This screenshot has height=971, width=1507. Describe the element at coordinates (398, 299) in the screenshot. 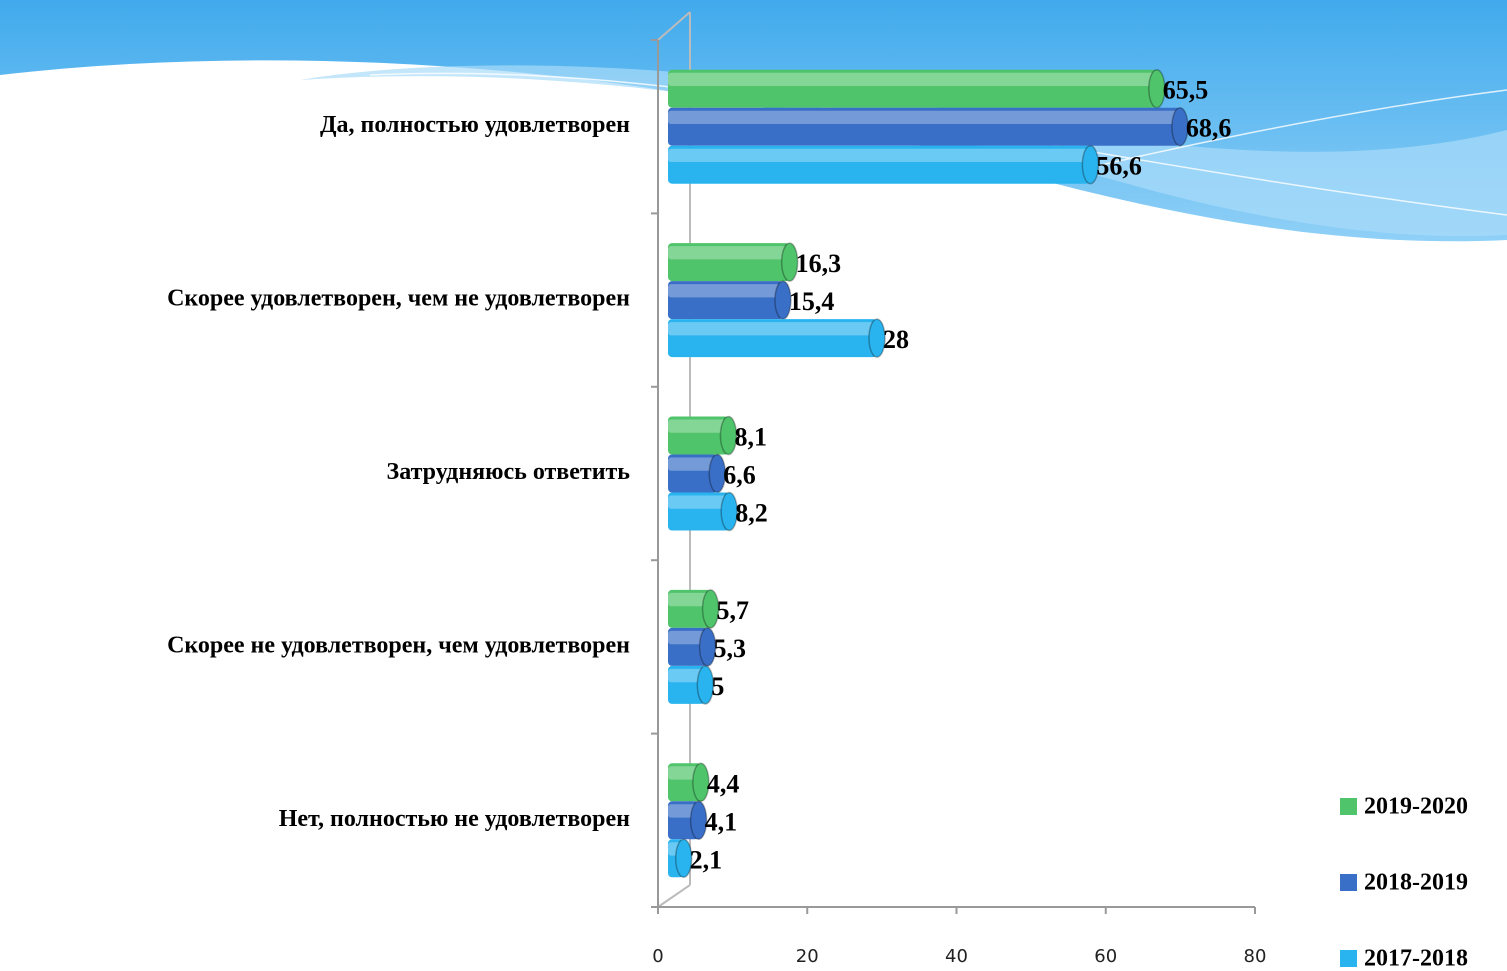

I see `category-label: Скорее удовлетворен, чем не удовлетворен` at that location.